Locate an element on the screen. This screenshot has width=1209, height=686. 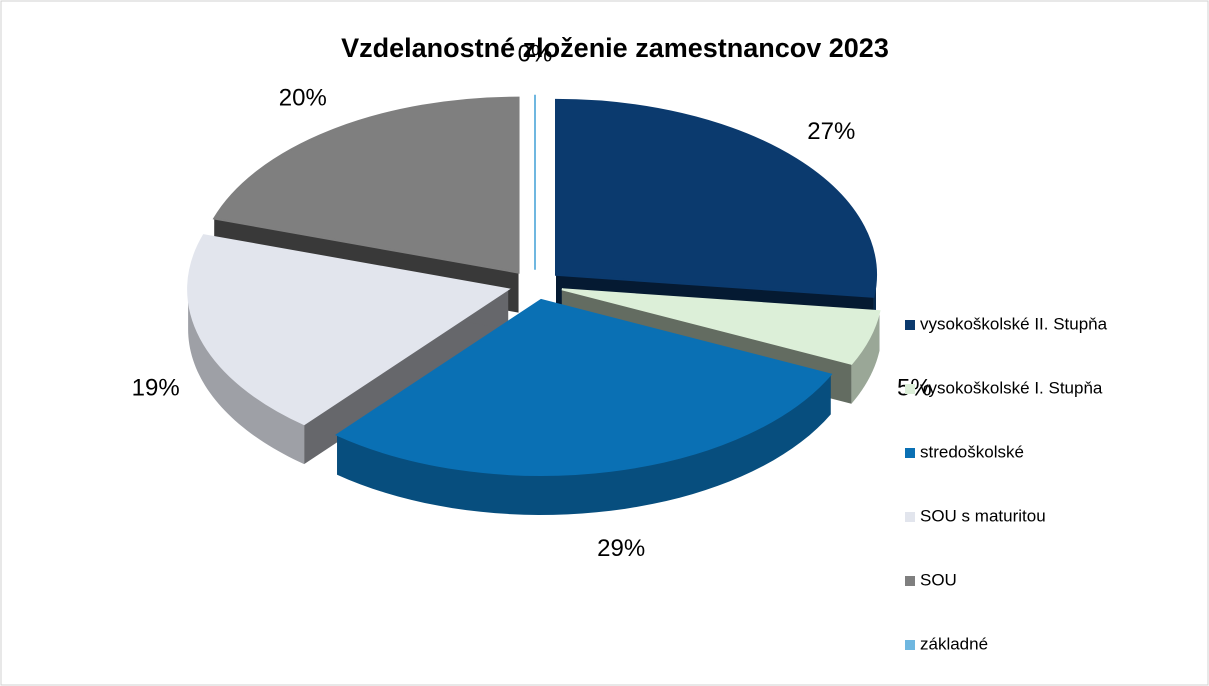
data-label: 29% is located at coordinates (621, 548).